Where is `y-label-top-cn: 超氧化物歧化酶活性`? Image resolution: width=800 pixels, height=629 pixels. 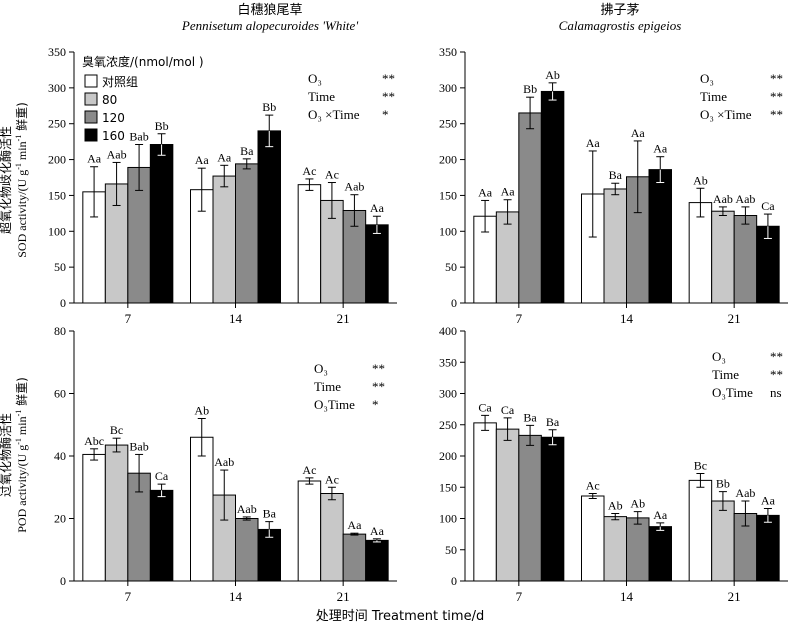
y-label-top-cn: 超氧化物歧化酶活性 is located at coordinates (6, 180).